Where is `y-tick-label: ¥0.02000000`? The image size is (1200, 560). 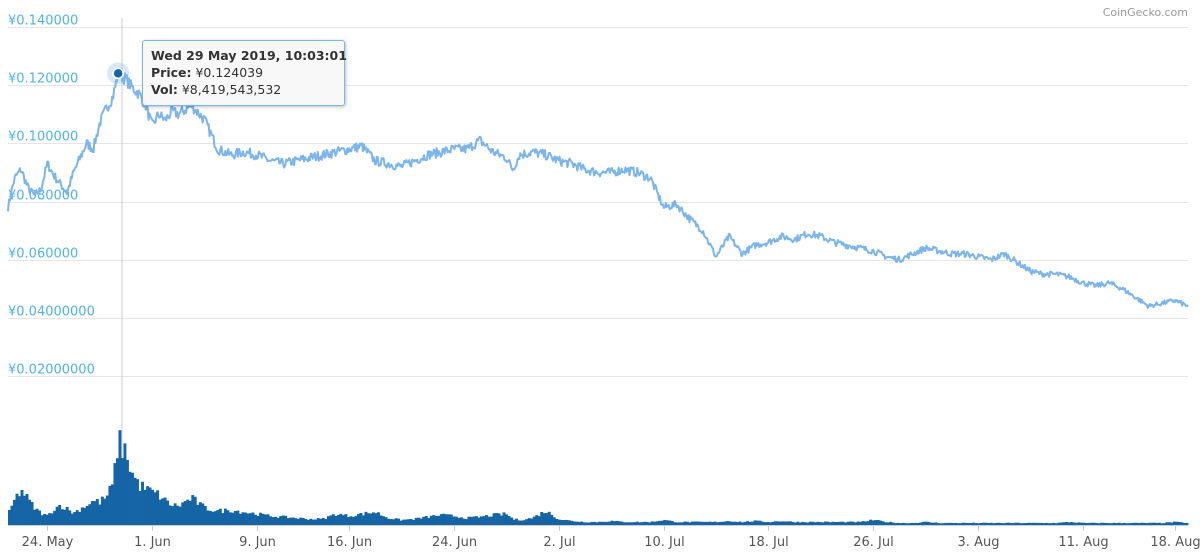
y-tick-label: ¥0.02000000 is located at coordinates (51, 370).